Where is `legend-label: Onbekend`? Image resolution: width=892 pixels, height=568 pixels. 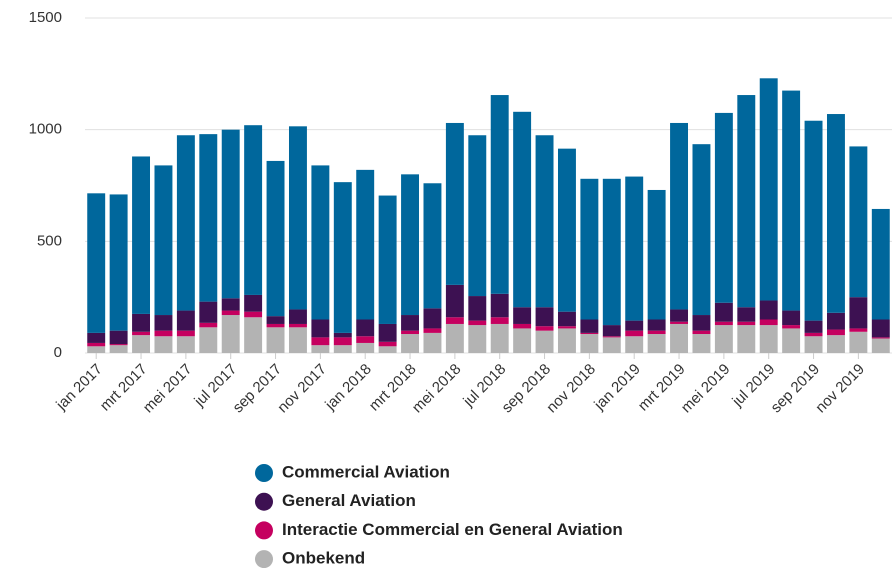
legend-label: Onbekend is located at coordinates (323, 558).